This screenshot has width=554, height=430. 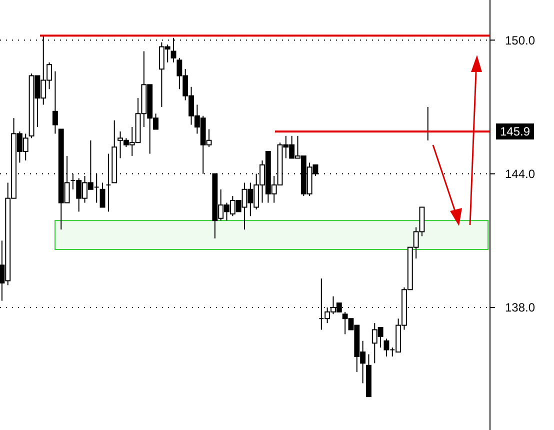 I want to click on y-tick-label: 138.0, so click(x=520, y=307).